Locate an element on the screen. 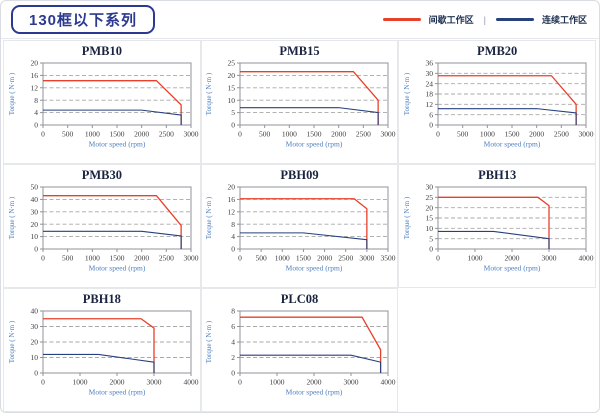 The width and height of the screenshot is (600, 413). legend: 间歇工作区 | 连续工作区 is located at coordinates (484, 19).